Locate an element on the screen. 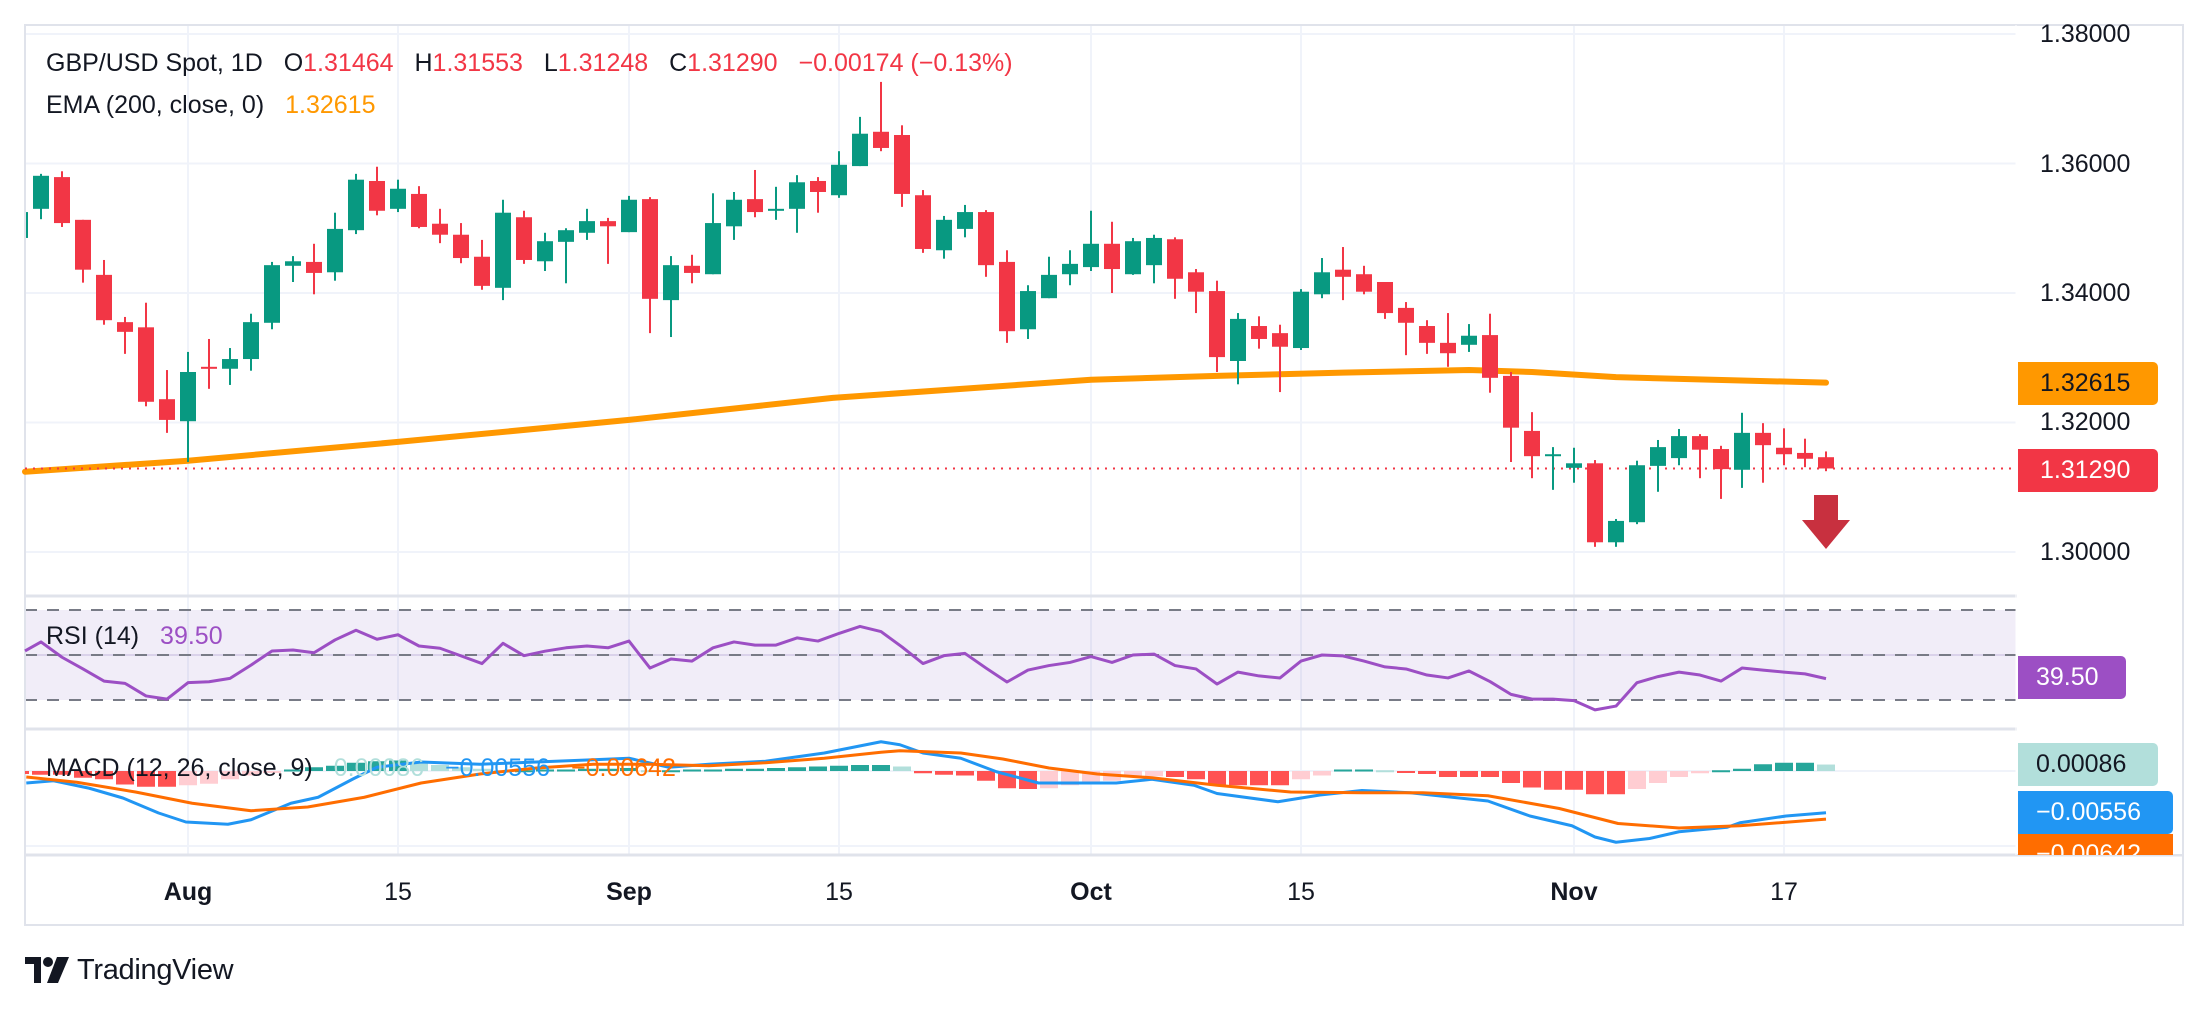 Image resolution: width=2208 pixels, height=1013 pixels. low-label: L is located at coordinates (550, 63).